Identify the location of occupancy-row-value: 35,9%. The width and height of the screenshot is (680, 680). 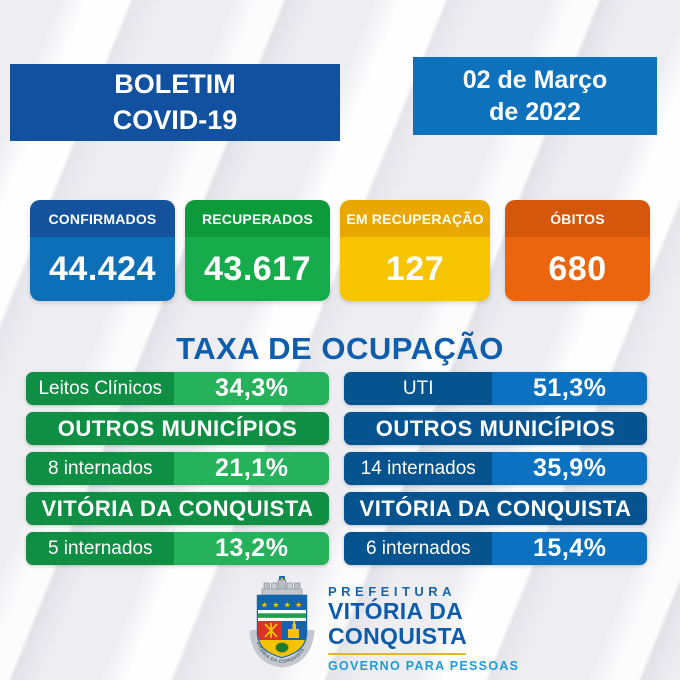
(569, 468).